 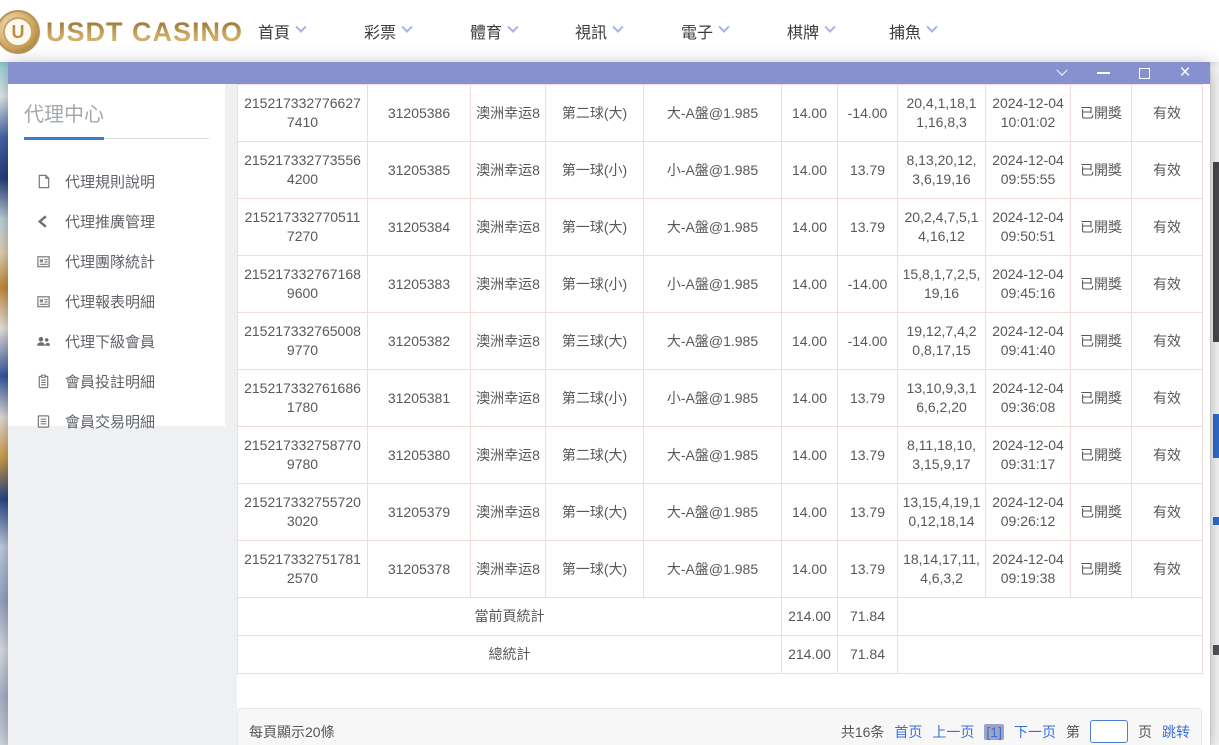 I want to click on summary-label: 當前頁統計, so click(x=509, y=616).